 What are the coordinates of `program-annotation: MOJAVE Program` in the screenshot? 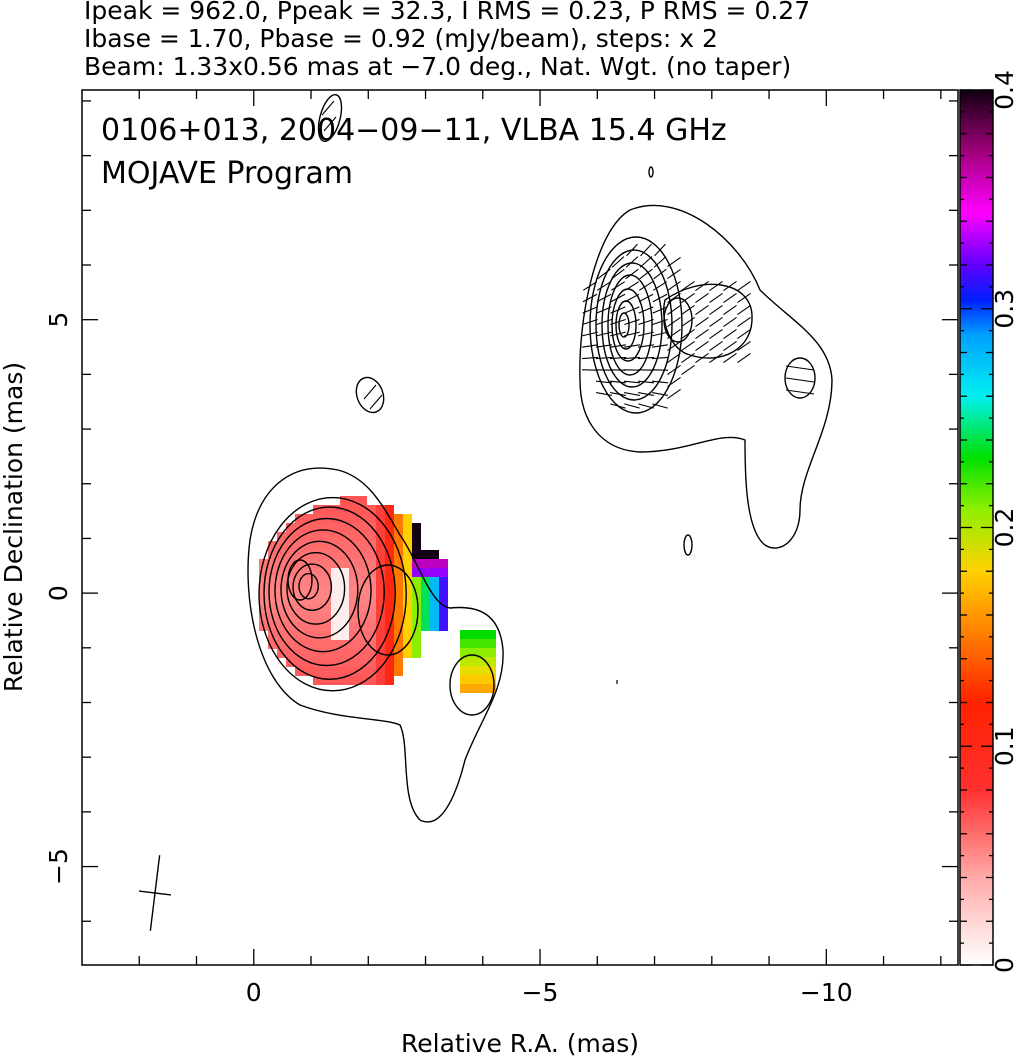 It's located at (227, 173).